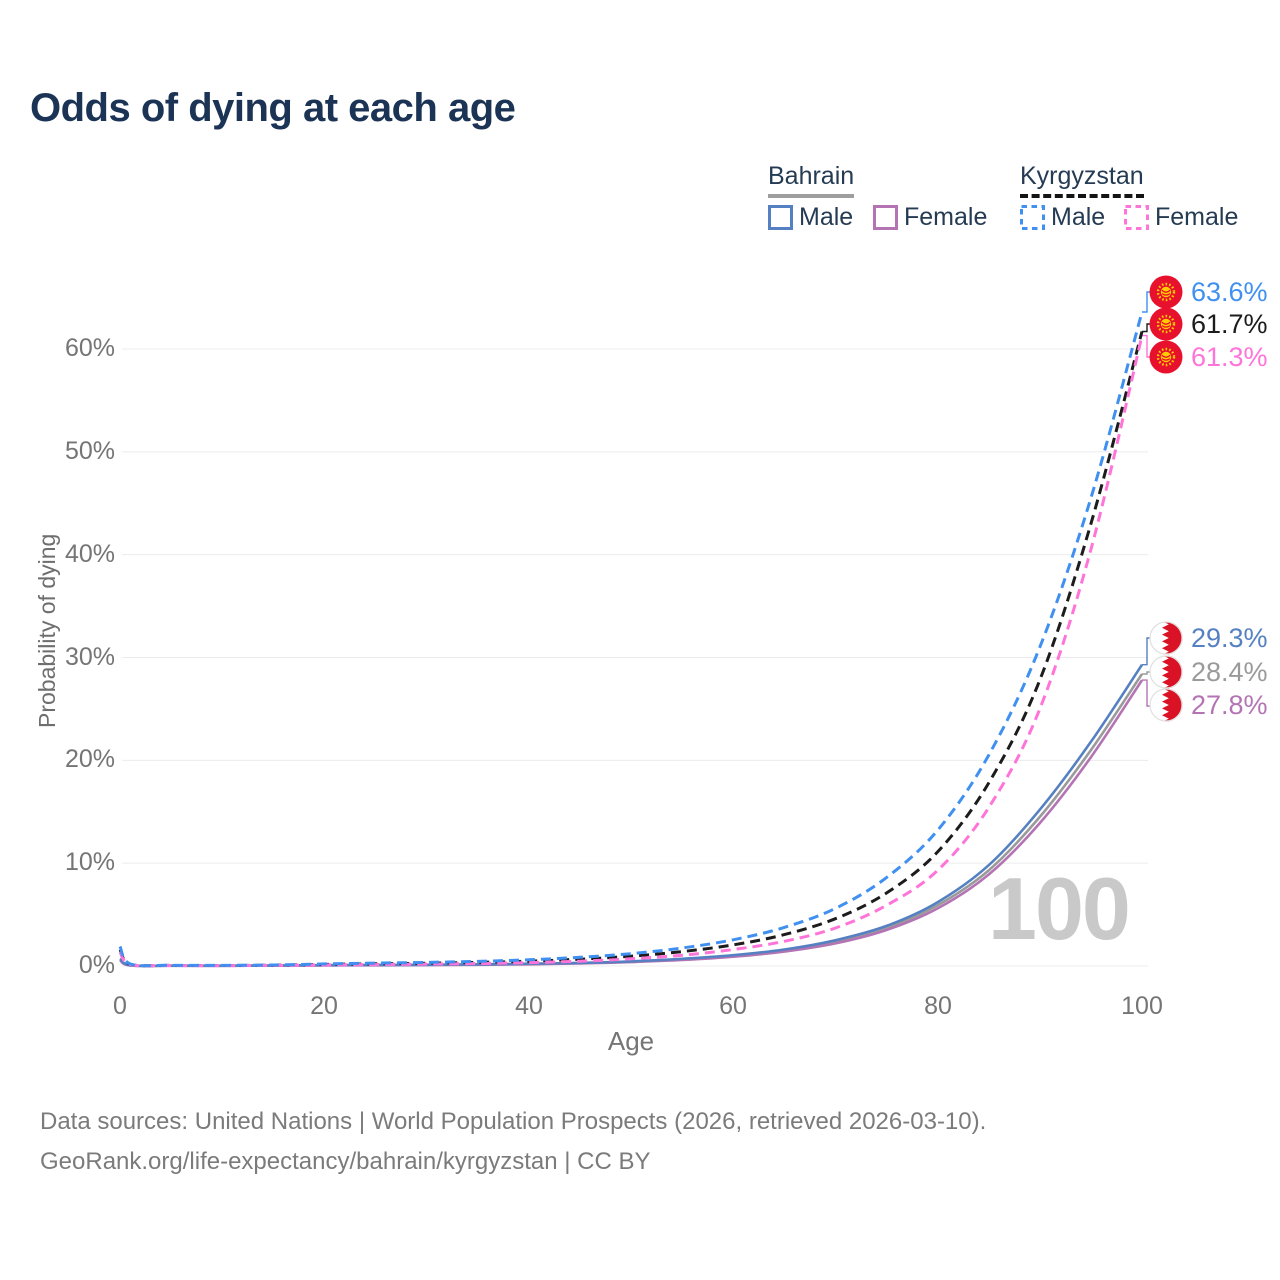 Image resolution: width=1280 pixels, height=1280 pixels. Describe the element at coordinates (1229, 637) in the screenshot. I see `end-value: 29.3%` at that location.